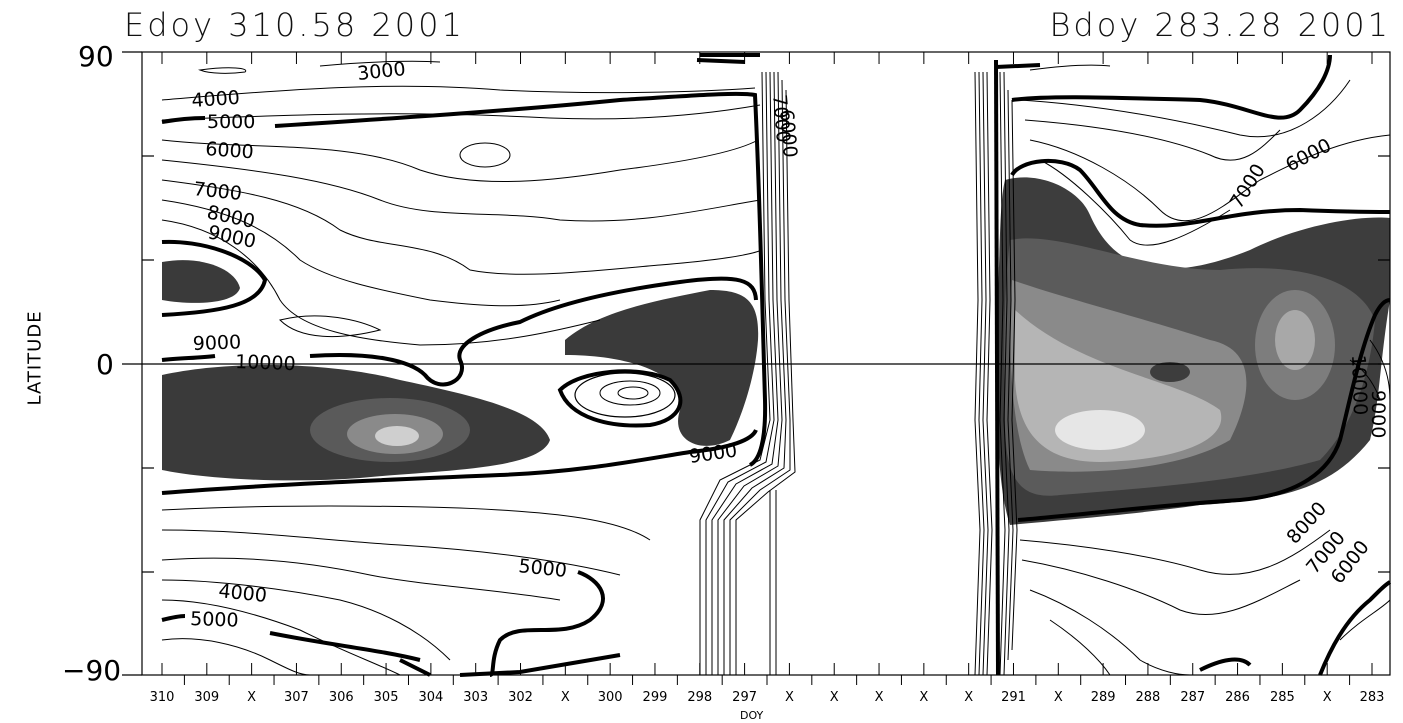  I want to click on x-tick-label: 286, so click(1237, 697).